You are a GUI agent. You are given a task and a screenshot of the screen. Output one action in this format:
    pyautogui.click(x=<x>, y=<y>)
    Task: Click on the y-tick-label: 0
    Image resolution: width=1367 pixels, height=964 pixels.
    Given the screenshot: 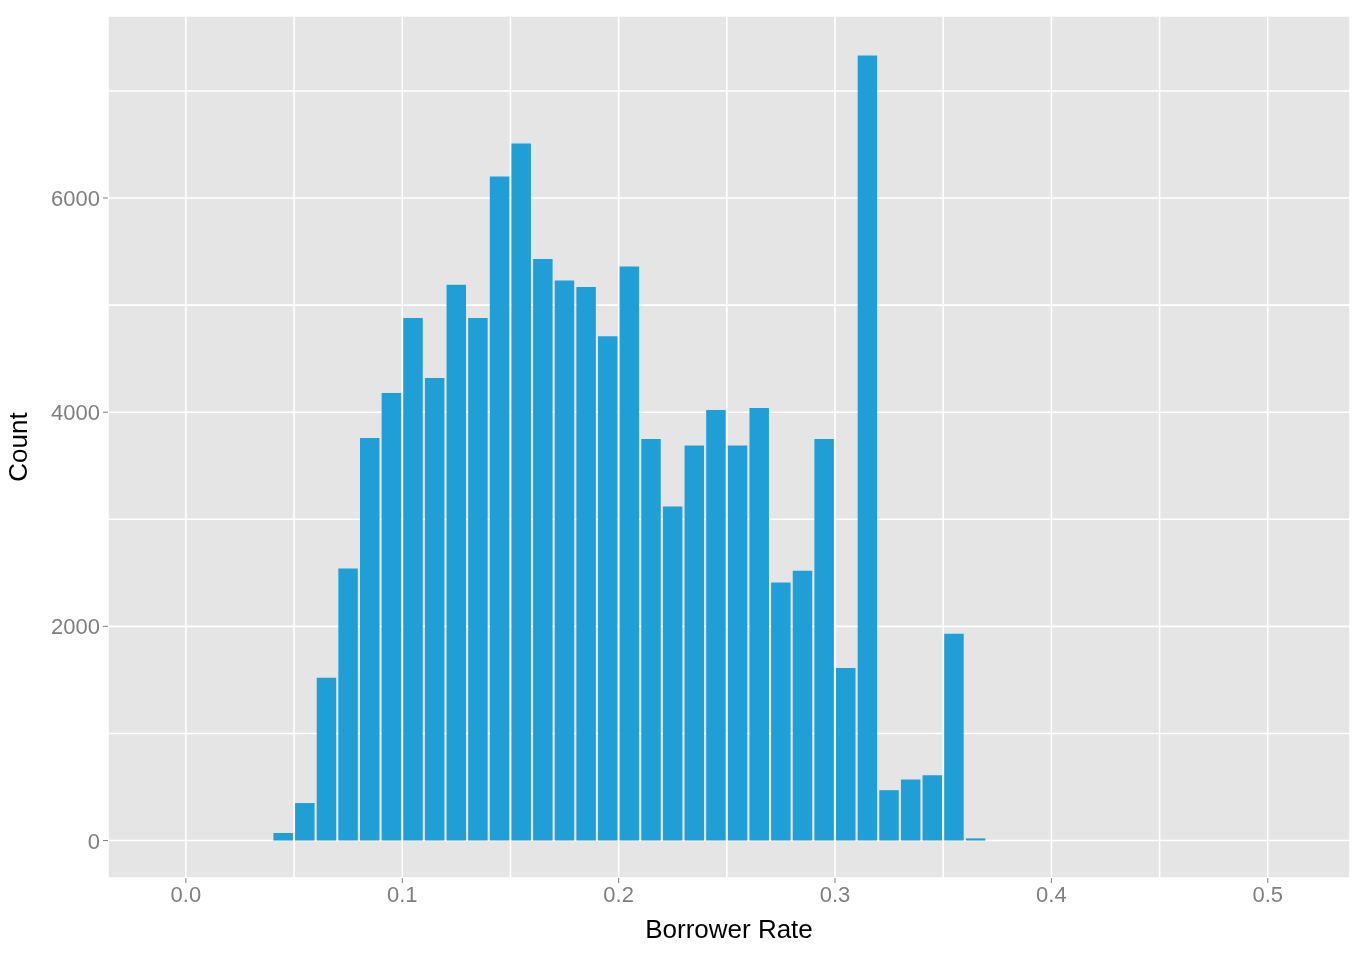 What is the action you would take?
    pyautogui.click(x=93, y=841)
    